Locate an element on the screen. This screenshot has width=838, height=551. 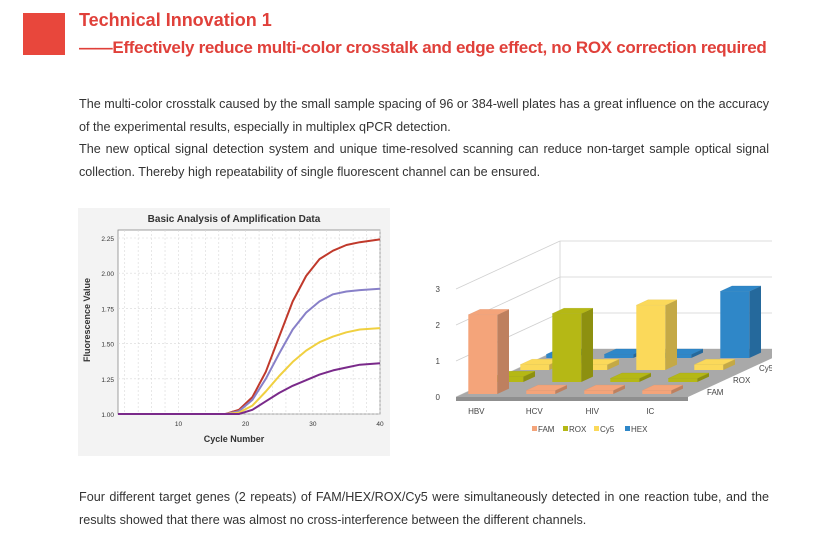
grid-line is located at coordinates (508, 265).